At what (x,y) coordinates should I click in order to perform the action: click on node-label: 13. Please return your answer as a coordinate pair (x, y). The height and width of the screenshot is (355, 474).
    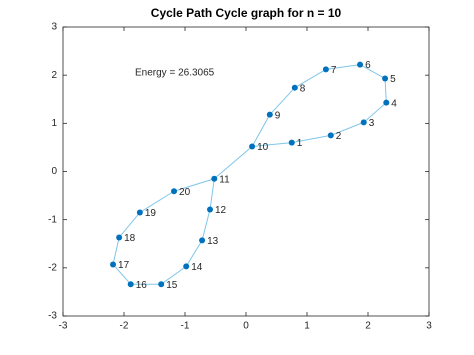
    Looking at the image, I should click on (213, 241).